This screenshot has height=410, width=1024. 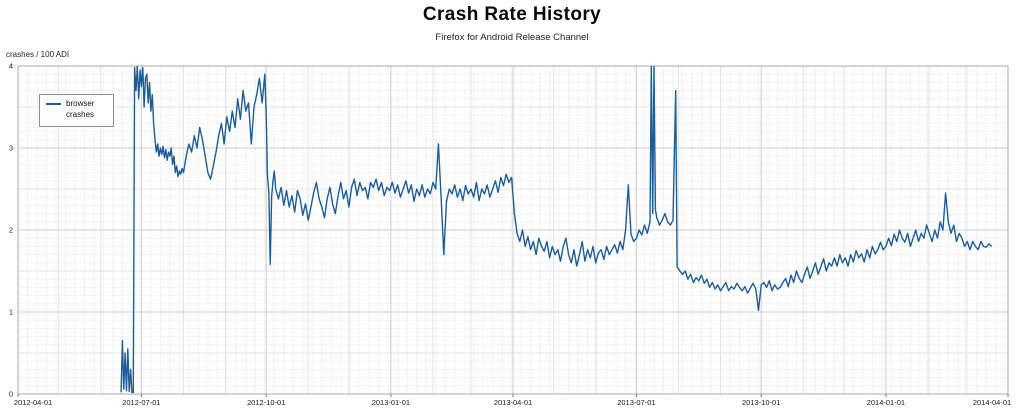 I want to click on legend: browser crashes, so click(x=76, y=110).